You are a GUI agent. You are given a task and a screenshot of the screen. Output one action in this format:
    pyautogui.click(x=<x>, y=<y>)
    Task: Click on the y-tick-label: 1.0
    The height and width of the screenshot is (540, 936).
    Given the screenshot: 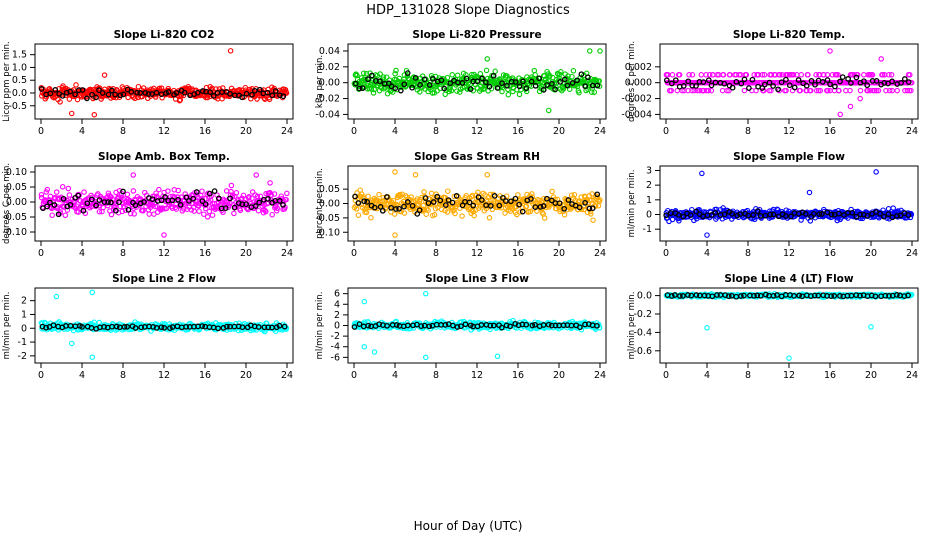 What is the action you would take?
    pyautogui.click(x=19, y=67)
    